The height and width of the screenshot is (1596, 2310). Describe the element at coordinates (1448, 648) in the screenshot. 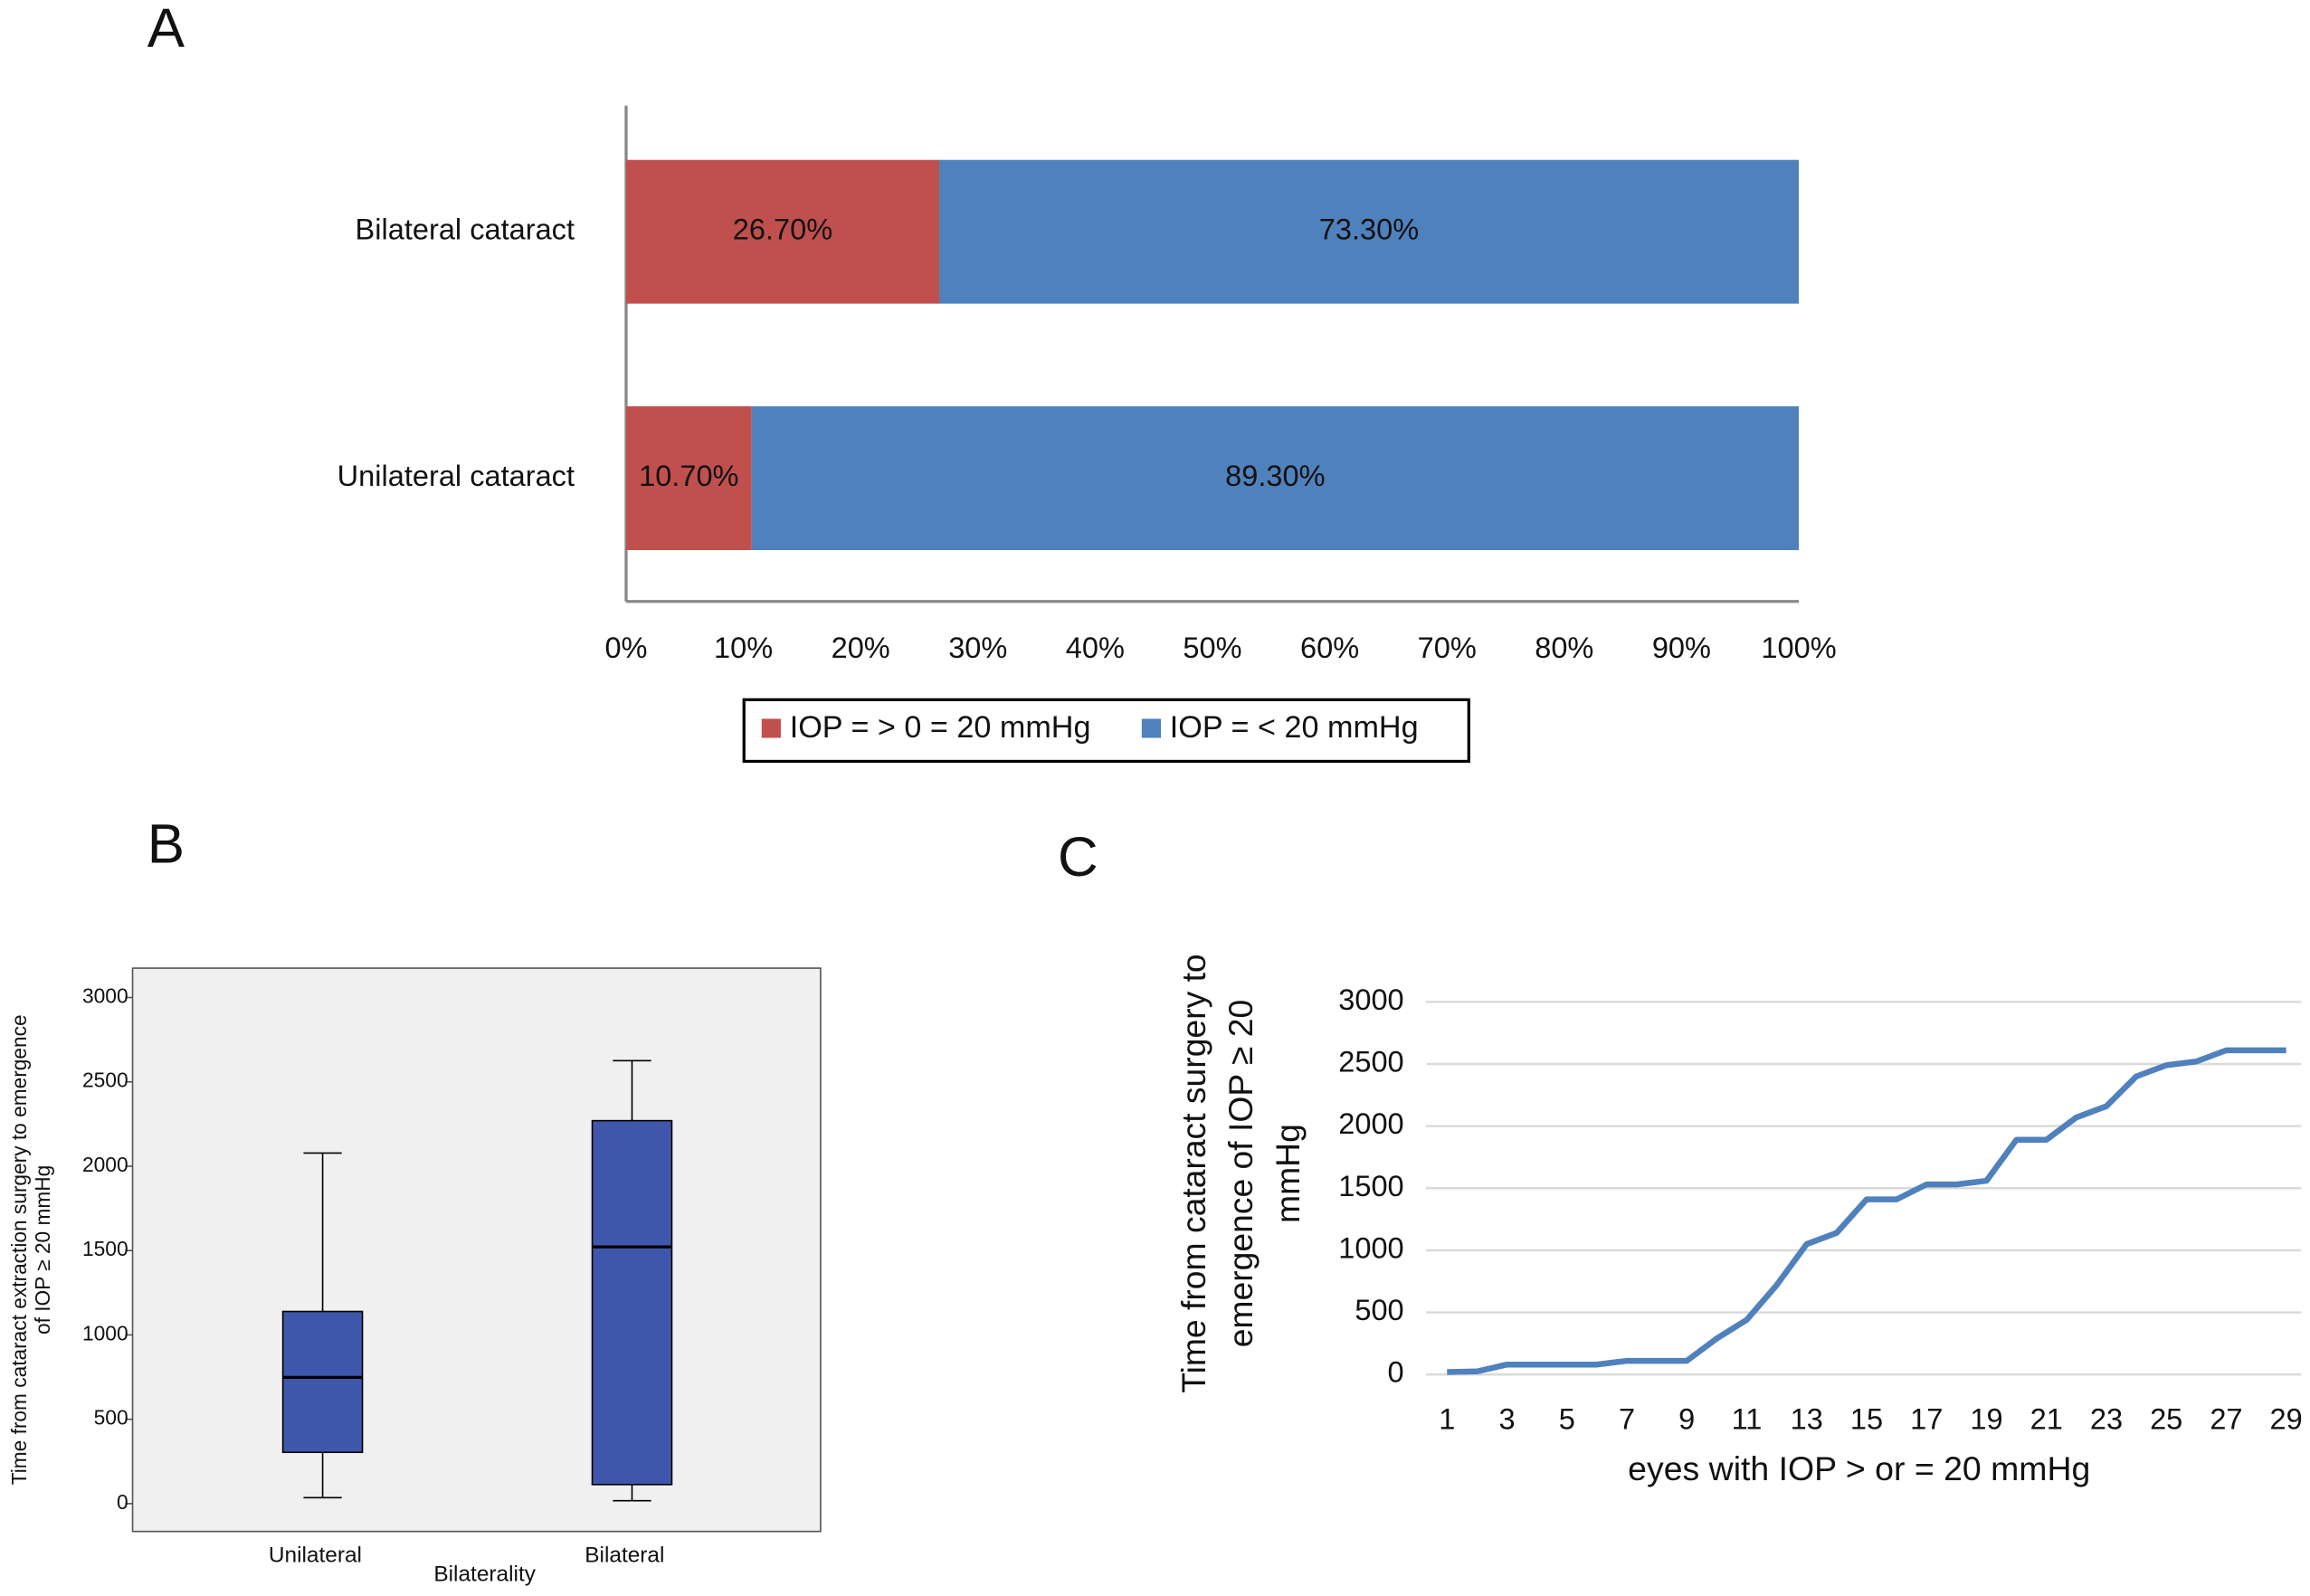

I see `x-tick-label: 70%` at that location.